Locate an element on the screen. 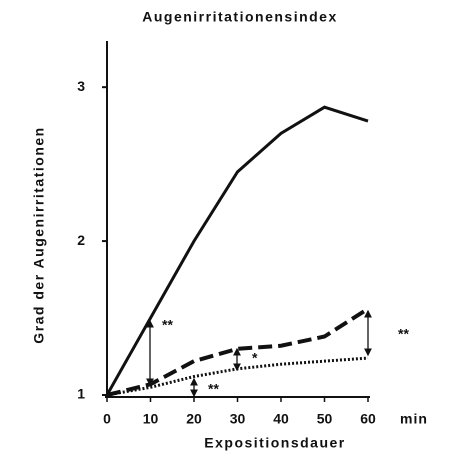 The width and height of the screenshot is (461, 461). x-tick-label: 30 is located at coordinates (238, 419).